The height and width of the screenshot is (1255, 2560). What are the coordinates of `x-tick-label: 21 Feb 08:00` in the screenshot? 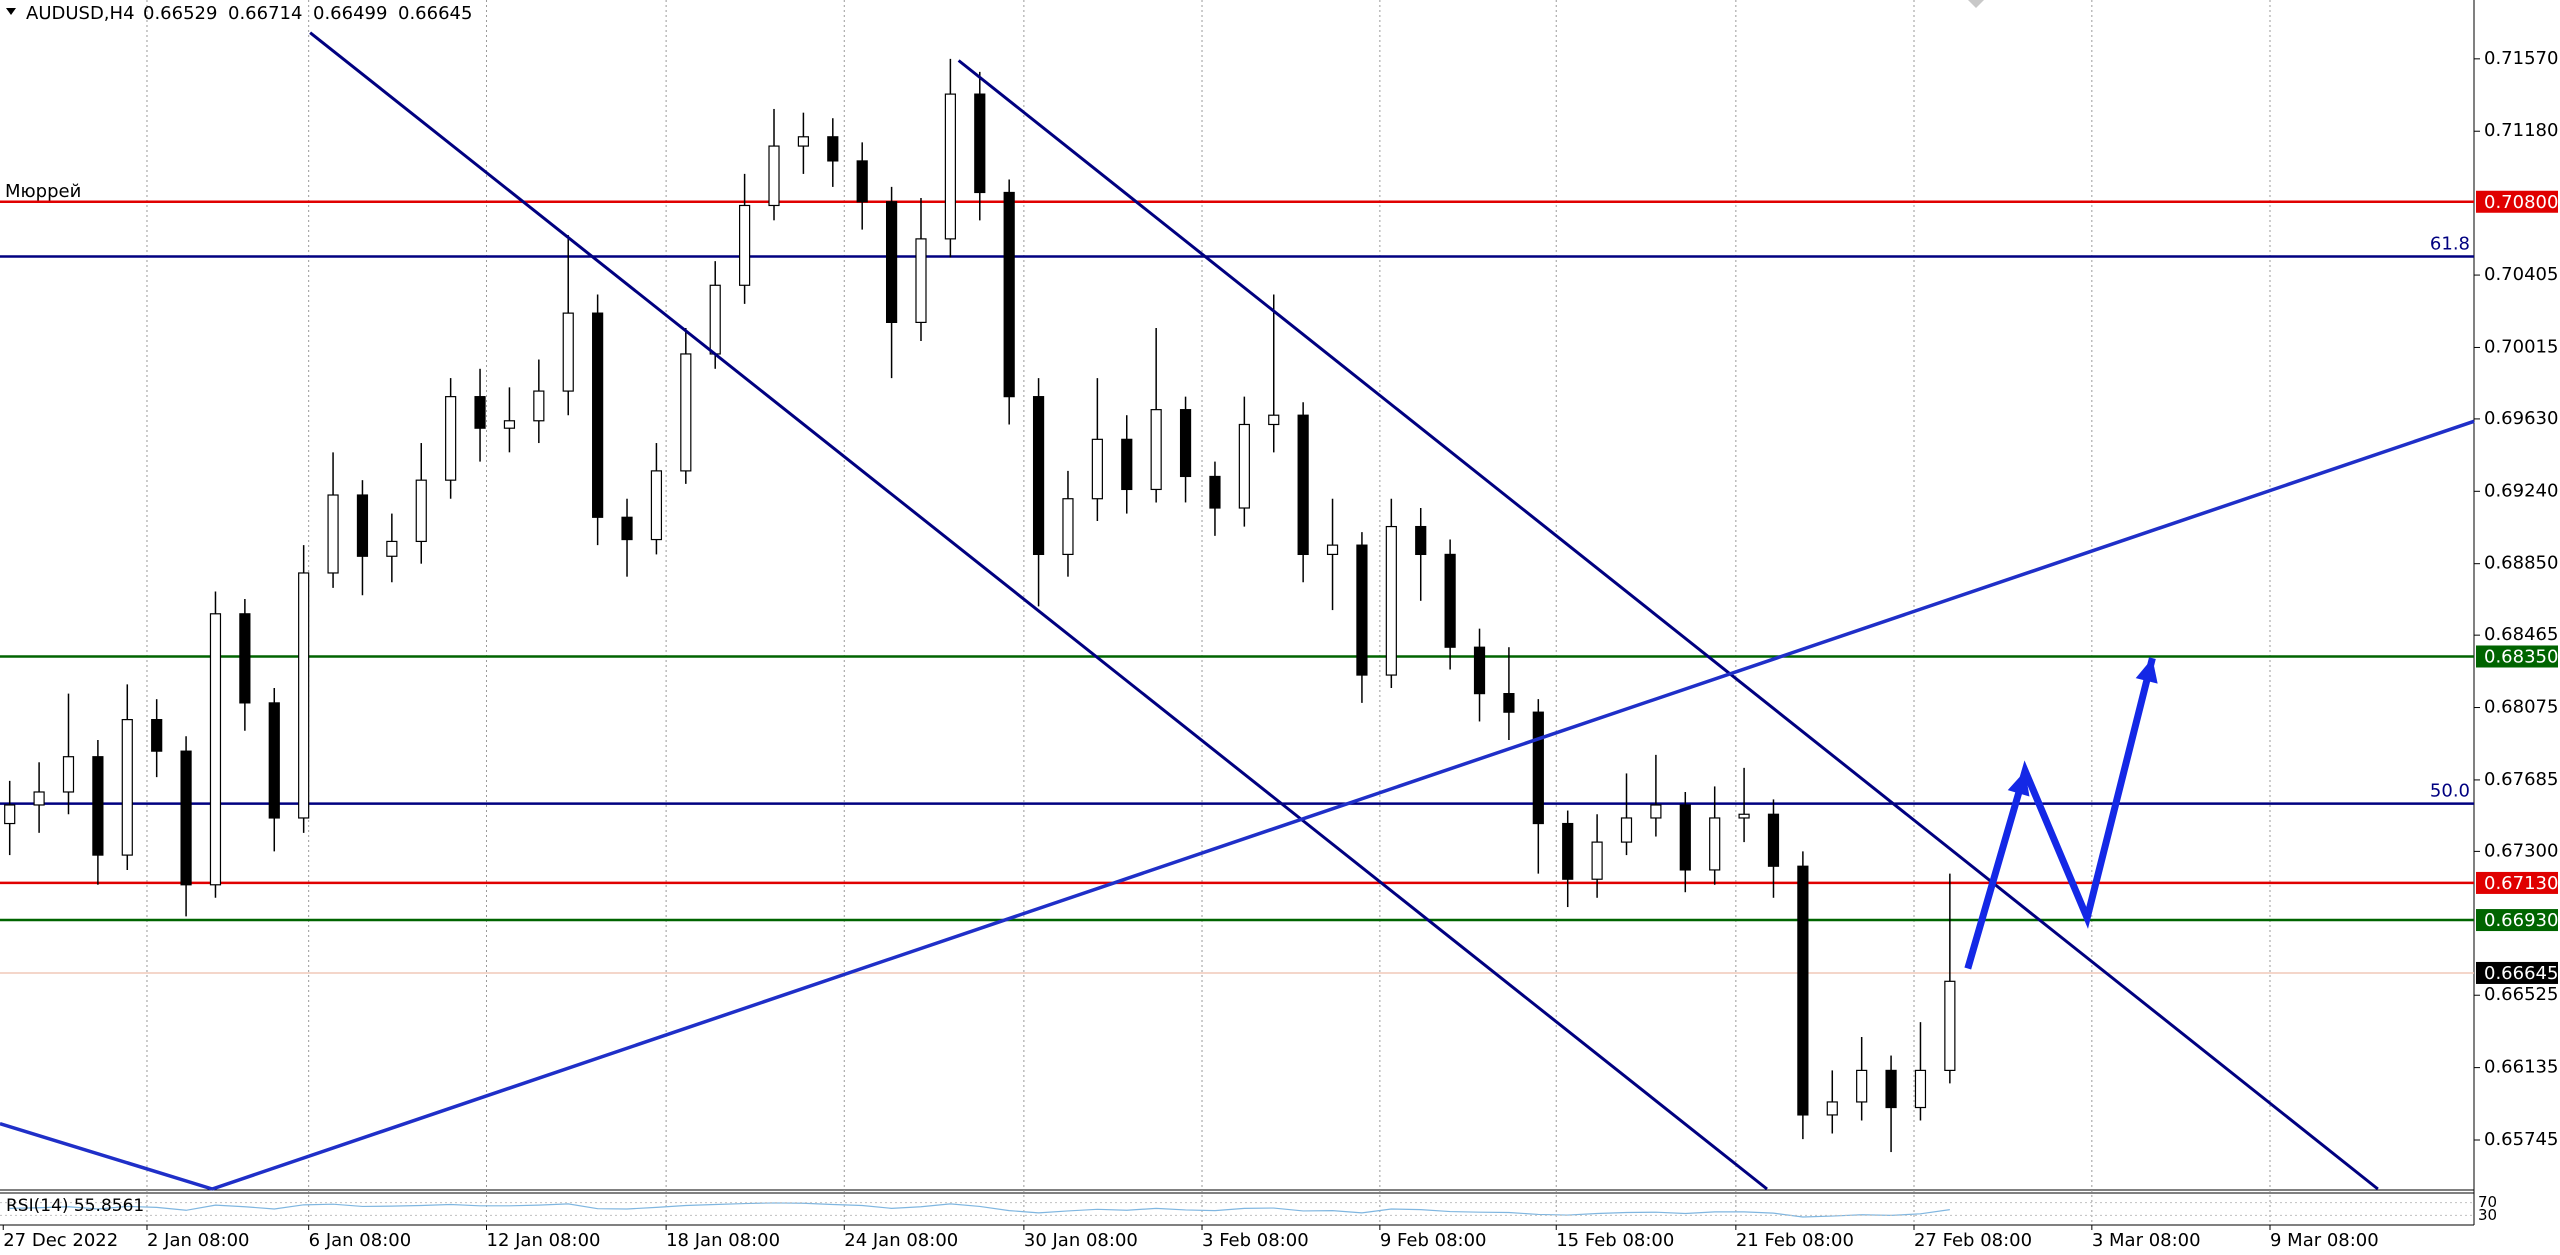 It's located at (1795, 1240).